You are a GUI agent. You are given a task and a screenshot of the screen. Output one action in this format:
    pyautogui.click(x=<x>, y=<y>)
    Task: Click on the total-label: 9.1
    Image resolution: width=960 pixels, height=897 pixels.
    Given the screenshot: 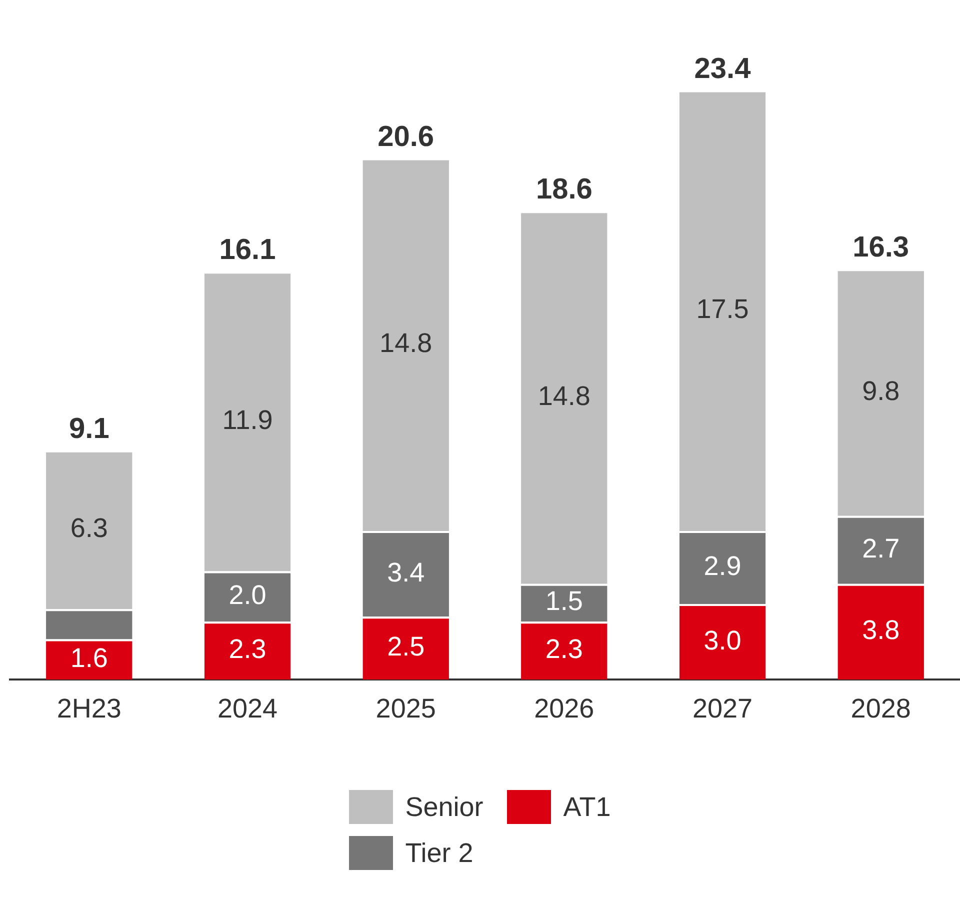 What is the action you would take?
    pyautogui.click(x=89, y=428)
    